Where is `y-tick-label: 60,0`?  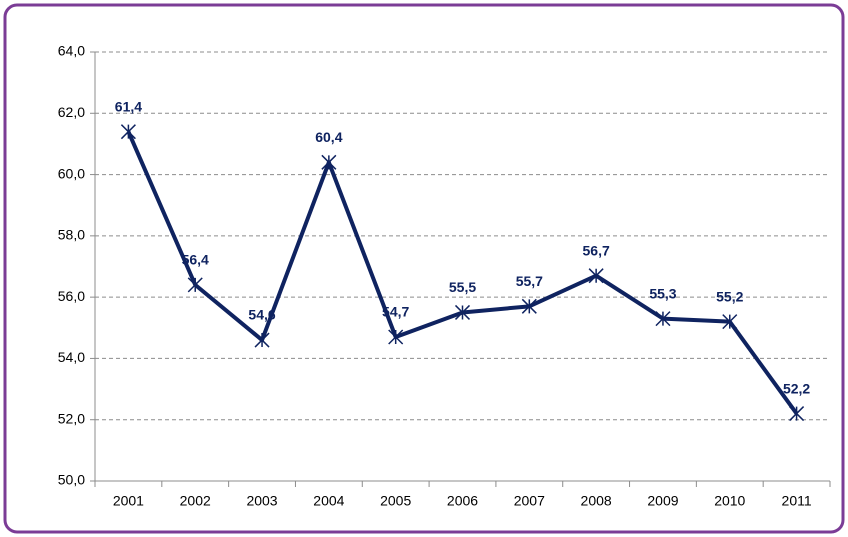
y-tick-label: 60,0 is located at coordinates (71, 173).